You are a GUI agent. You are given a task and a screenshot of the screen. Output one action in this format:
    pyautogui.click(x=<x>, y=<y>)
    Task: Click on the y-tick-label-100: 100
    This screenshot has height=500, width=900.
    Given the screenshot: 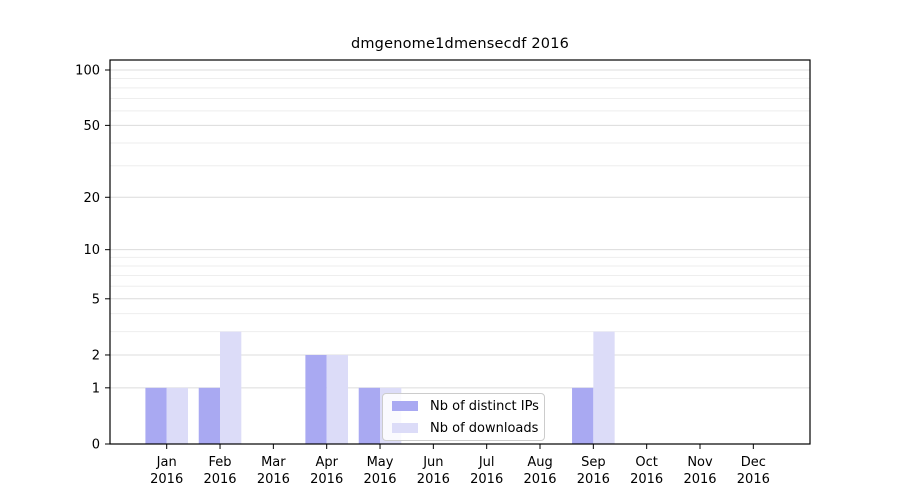 What is the action you would take?
    pyautogui.click(x=87, y=71)
    